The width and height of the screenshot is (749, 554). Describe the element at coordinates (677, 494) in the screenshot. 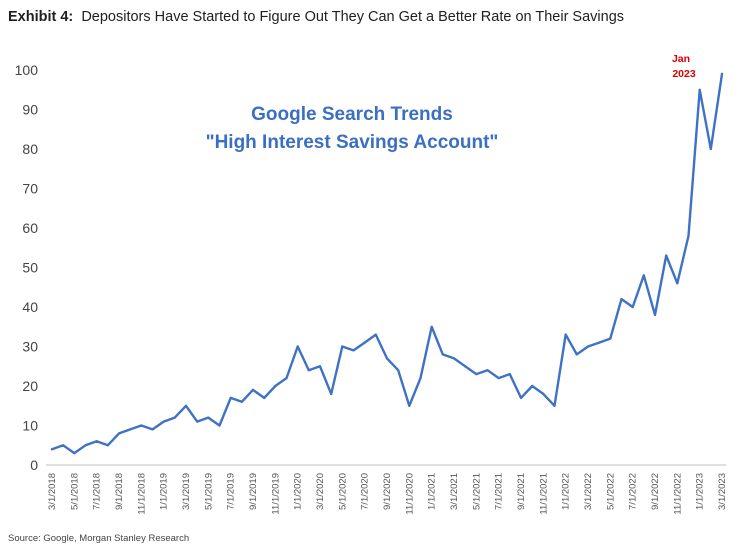

I see `x-tick-label: 11/1/2022` at that location.